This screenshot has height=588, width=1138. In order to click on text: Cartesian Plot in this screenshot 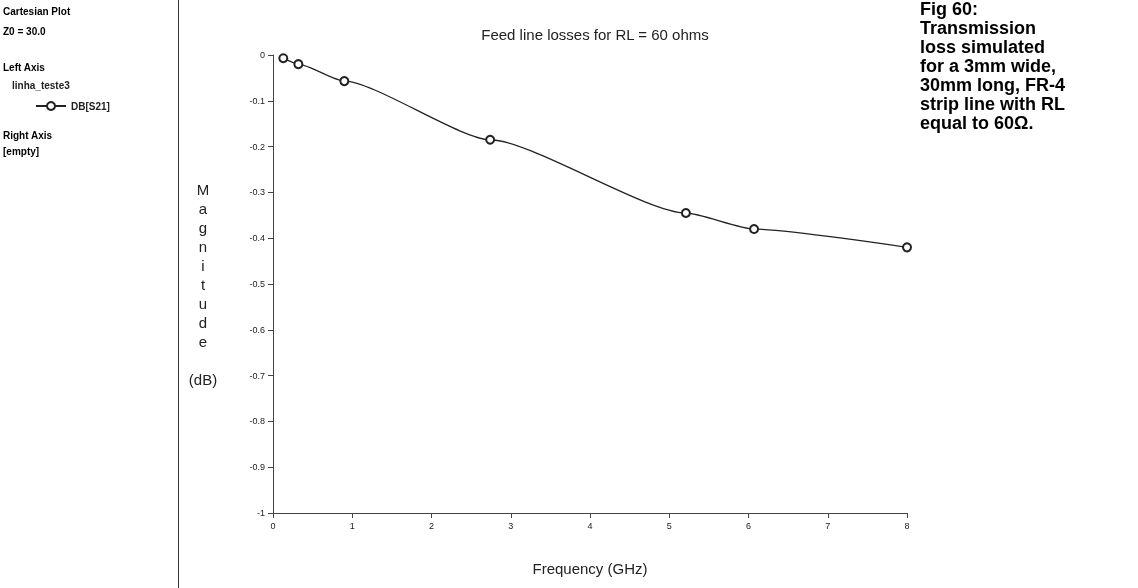, I will do `click(37, 11)`.